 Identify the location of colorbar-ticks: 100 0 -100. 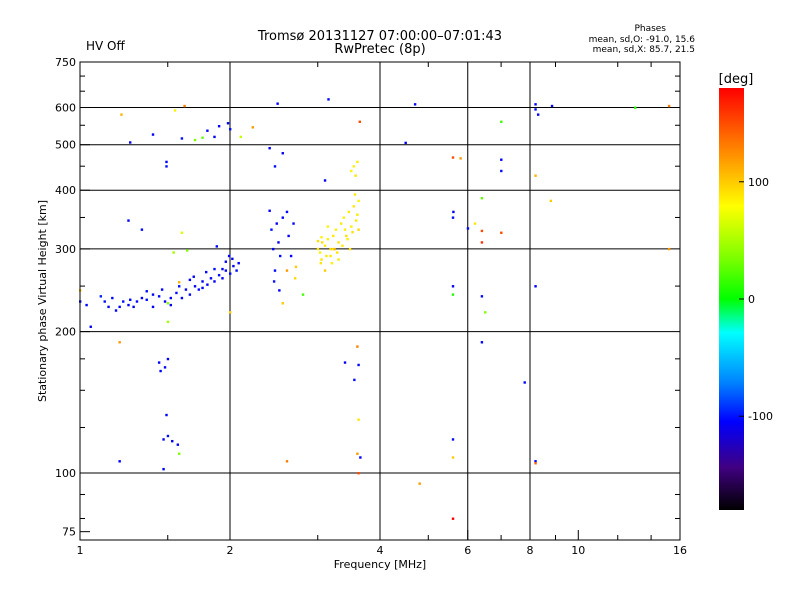
(756, 299).